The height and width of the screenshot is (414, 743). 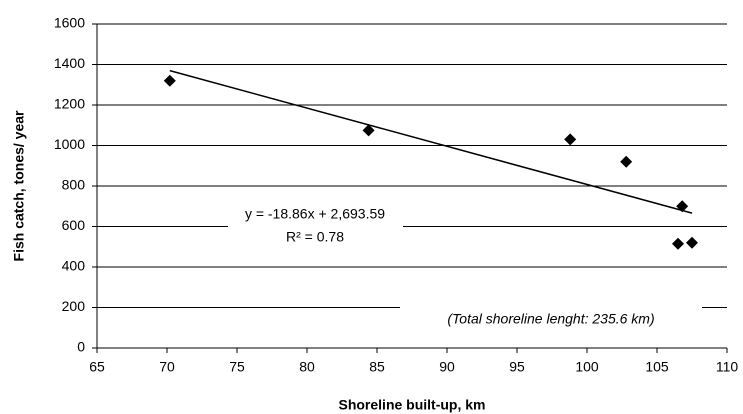 What do you see at coordinates (447, 367) in the screenshot?
I see `x-tick-label: 90` at bounding box center [447, 367].